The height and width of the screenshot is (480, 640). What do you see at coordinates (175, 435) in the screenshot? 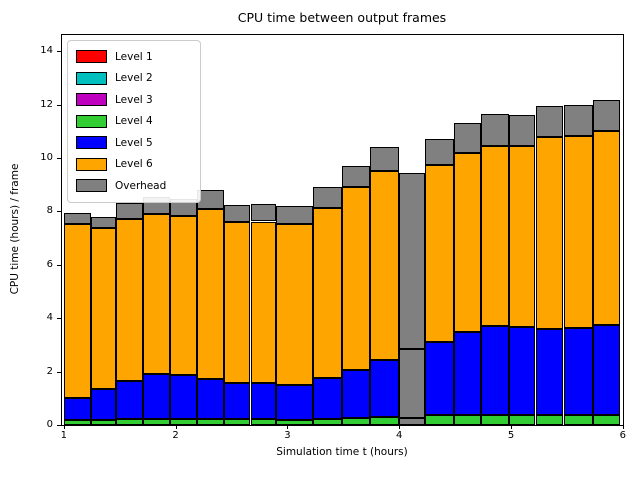
I see `x-tick-label: 2` at bounding box center [175, 435].